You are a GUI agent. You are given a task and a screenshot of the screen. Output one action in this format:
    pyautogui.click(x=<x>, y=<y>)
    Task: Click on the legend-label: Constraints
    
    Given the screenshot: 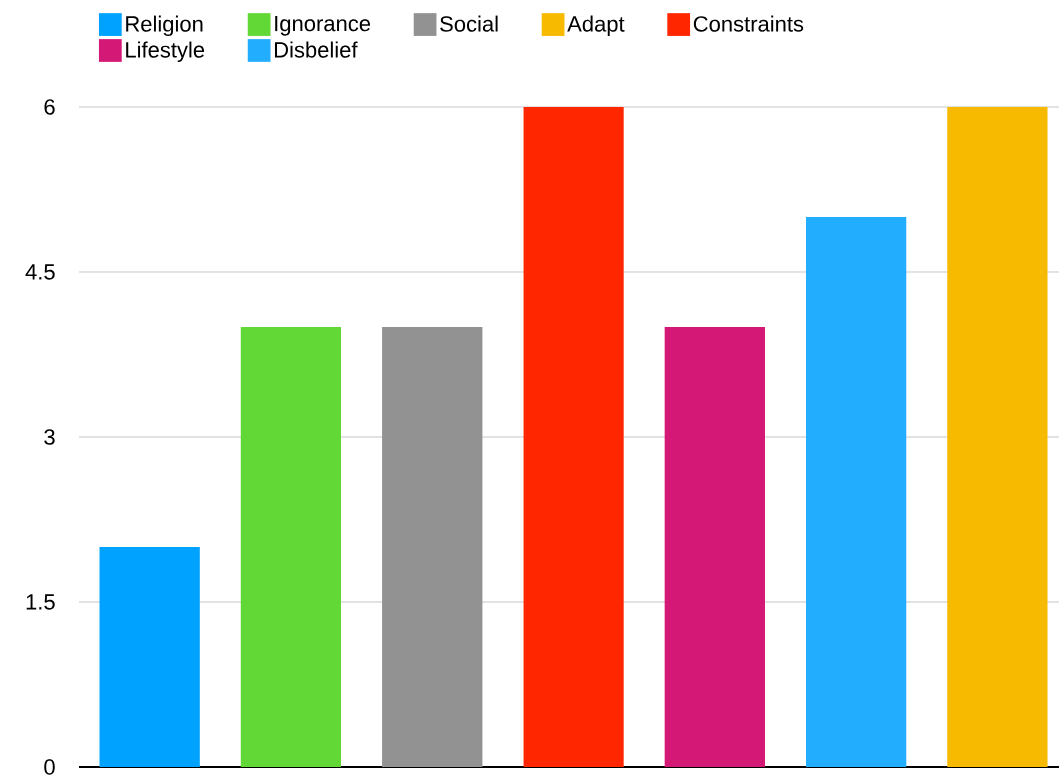 What is the action you would take?
    pyautogui.click(x=748, y=23)
    